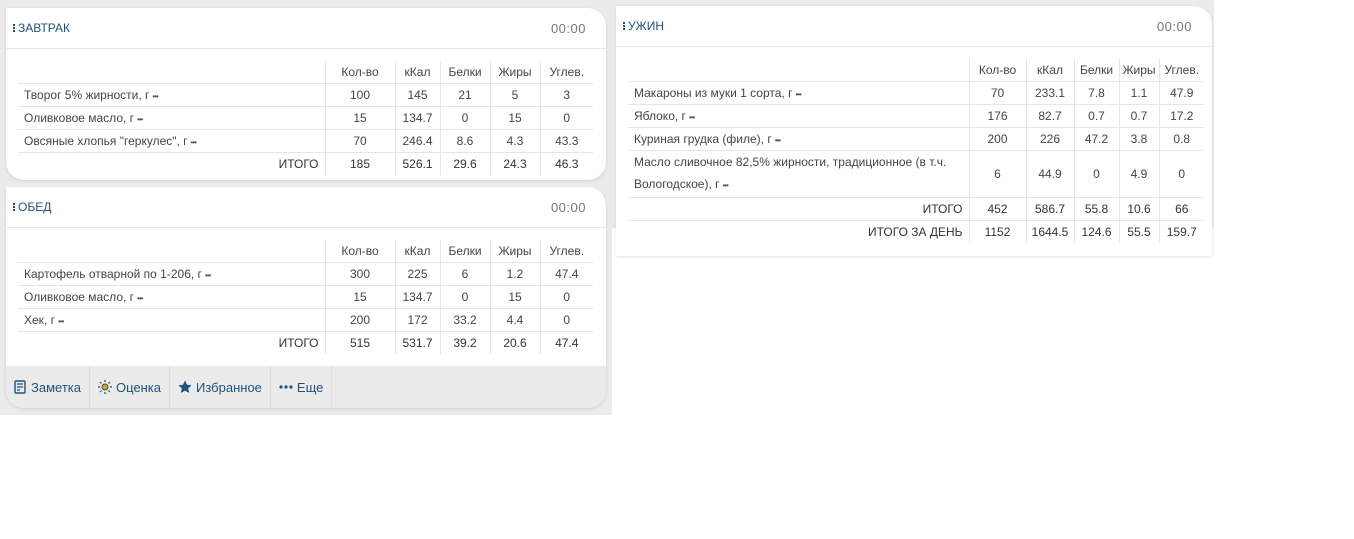 Image resolution: width=1354 pixels, height=539 pixels. I want to click on total-row: ИТОГО 452 586.7 55.8 10.6 66, so click(916, 209).